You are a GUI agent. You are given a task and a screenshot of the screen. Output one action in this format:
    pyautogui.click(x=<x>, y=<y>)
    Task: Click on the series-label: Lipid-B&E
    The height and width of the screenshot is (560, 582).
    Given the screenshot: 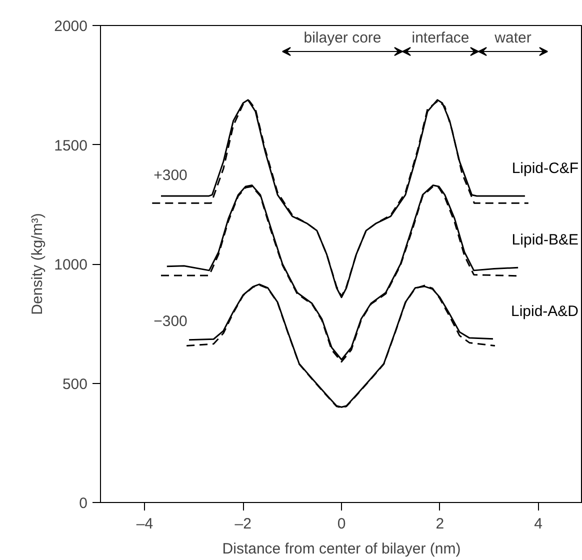 What is the action you would take?
    pyautogui.click(x=545, y=240)
    